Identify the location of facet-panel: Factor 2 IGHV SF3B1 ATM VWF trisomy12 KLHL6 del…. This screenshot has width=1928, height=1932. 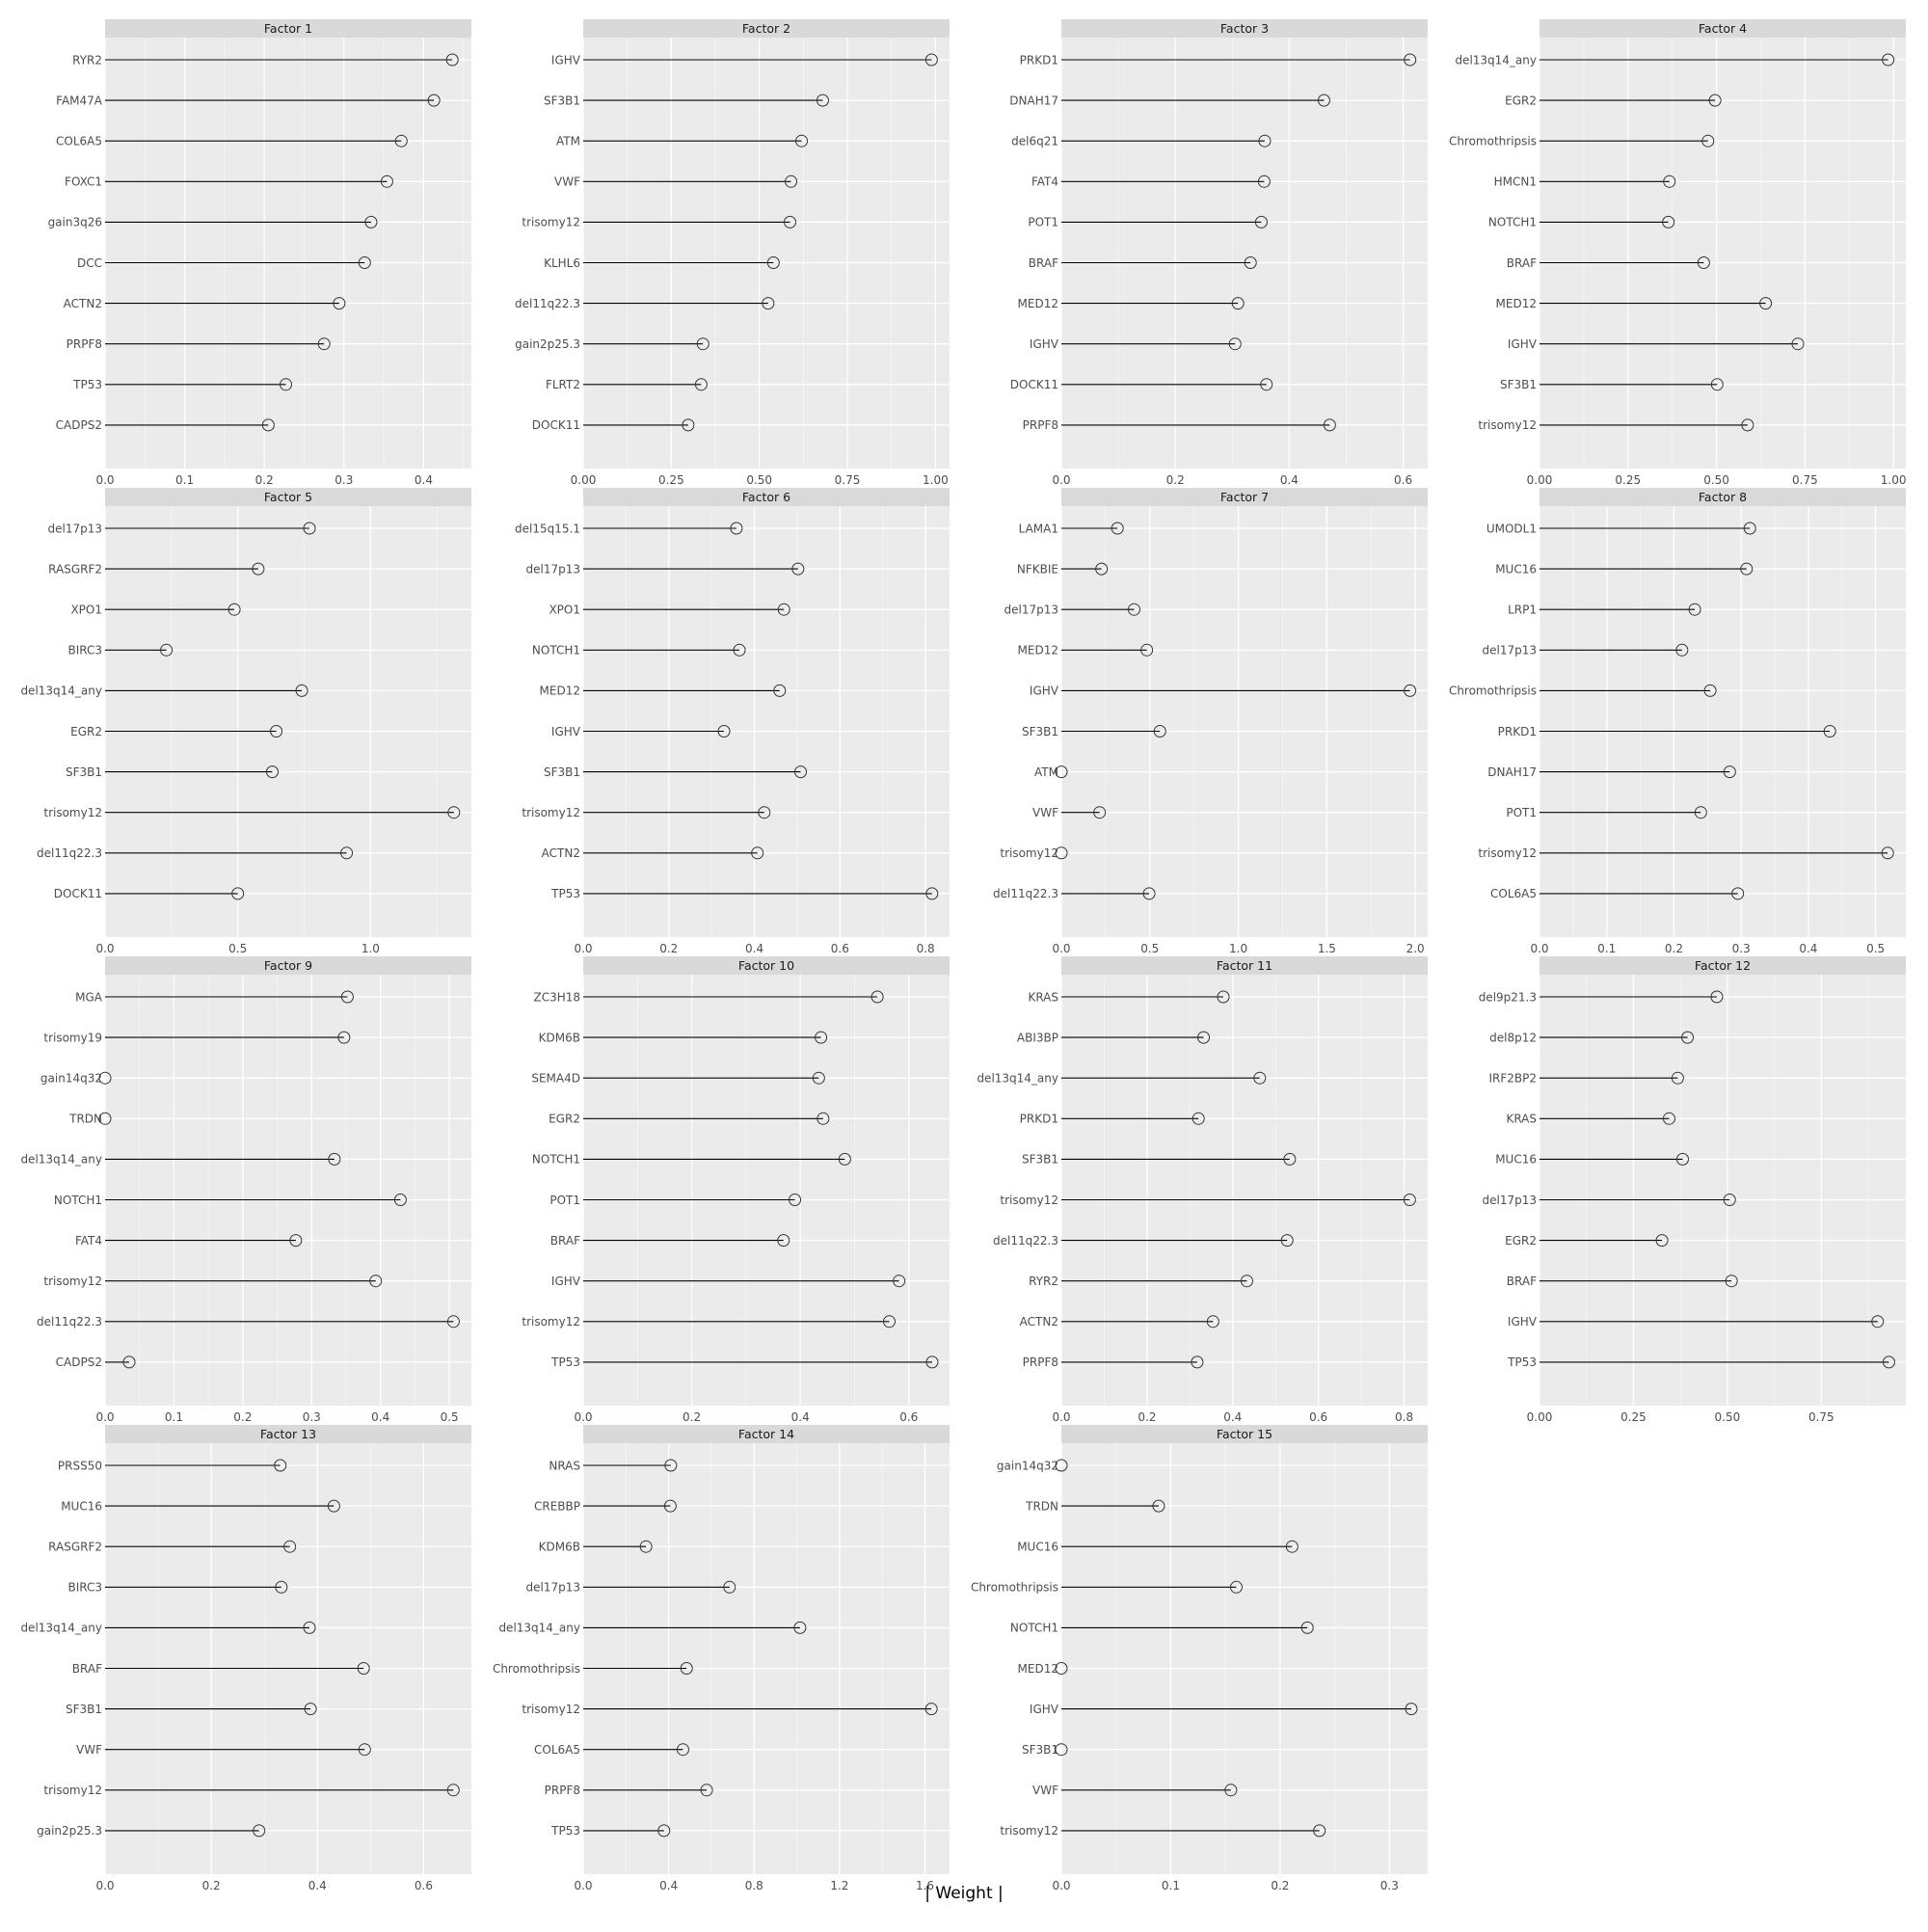
(732, 253).